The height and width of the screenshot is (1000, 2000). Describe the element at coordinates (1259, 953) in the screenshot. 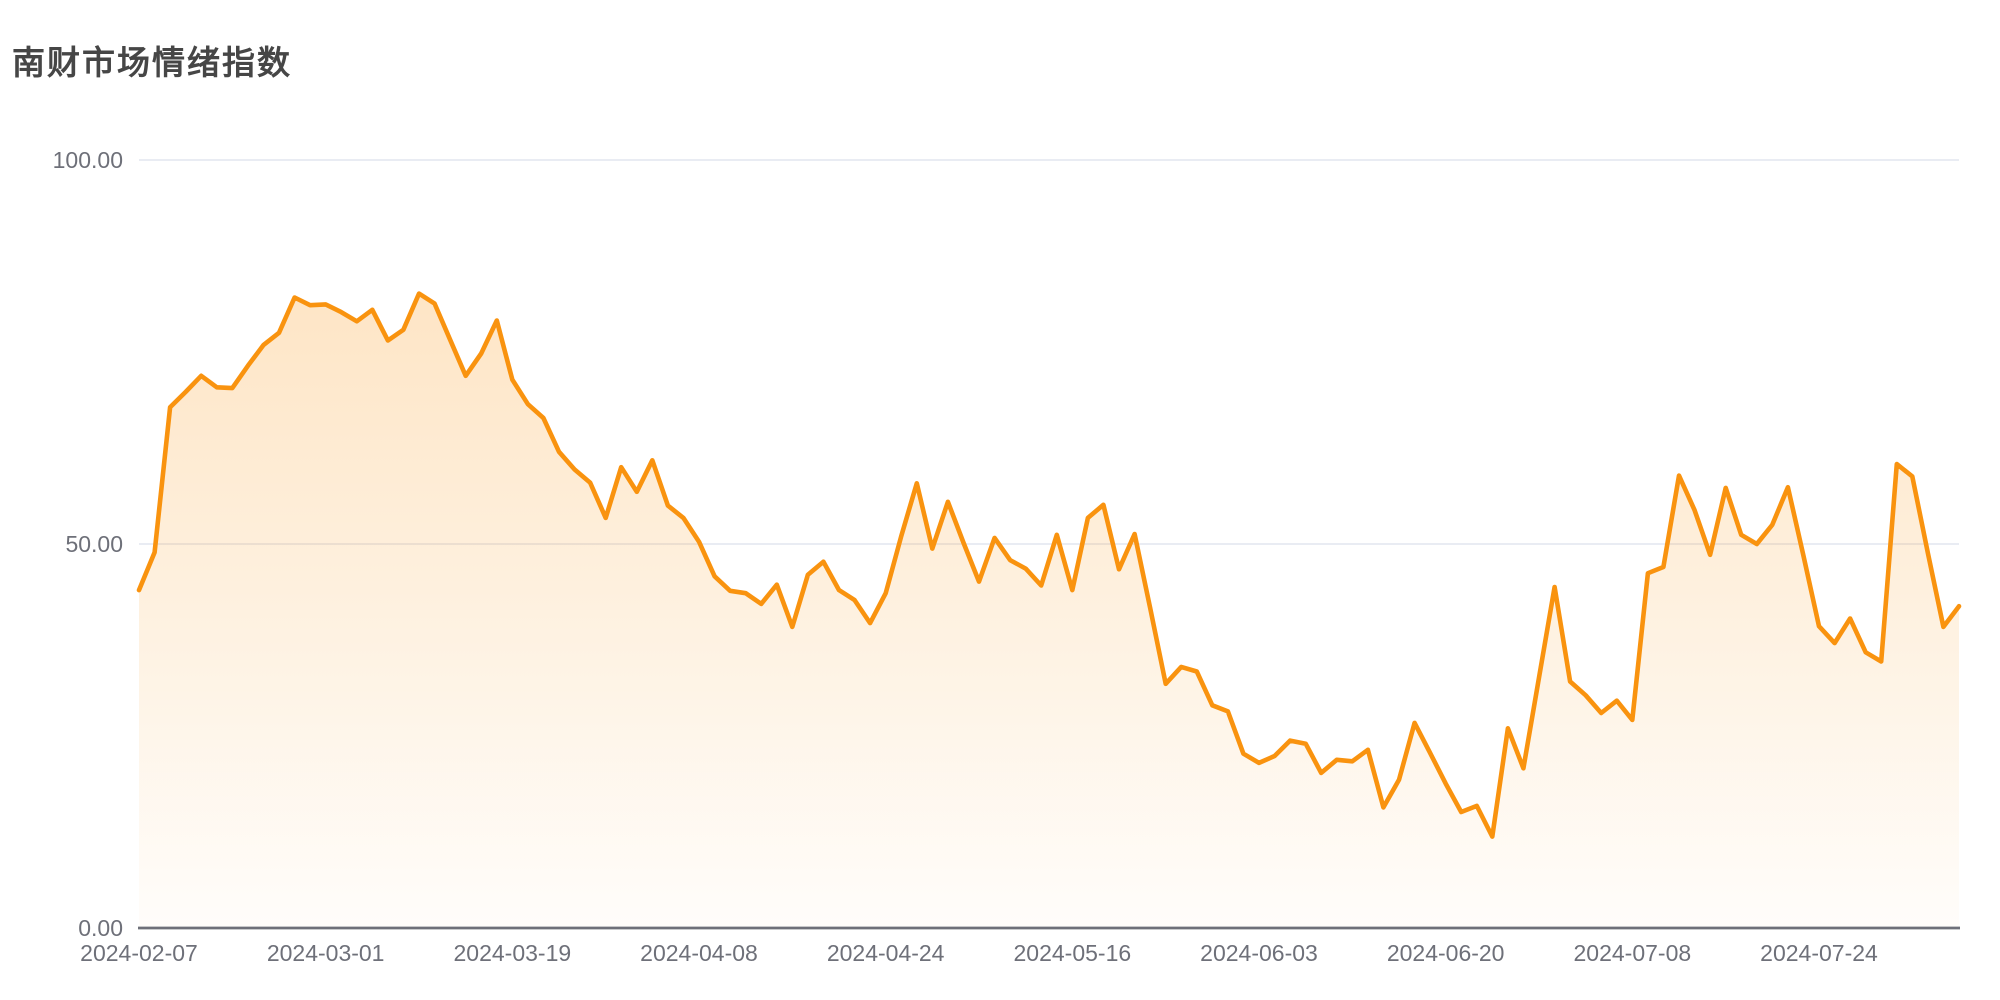

I see `x-axis-label: 2024-06-03` at that location.